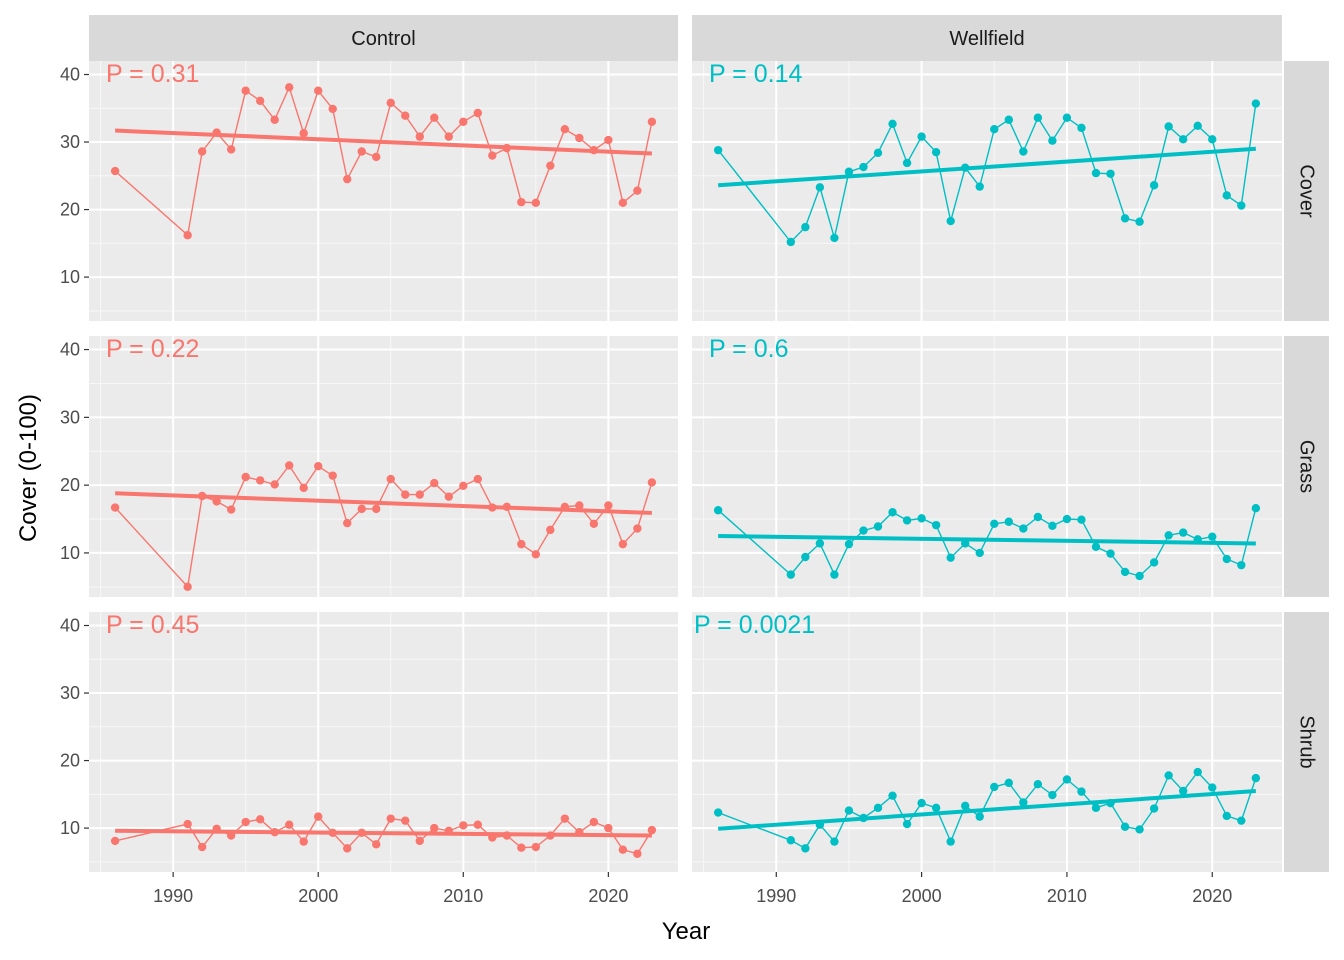 The width and height of the screenshot is (1344, 960). What do you see at coordinates (987, 173) in the screenshot?
I see `series-line-wellfield-cover` at bounding box center [987, 173].